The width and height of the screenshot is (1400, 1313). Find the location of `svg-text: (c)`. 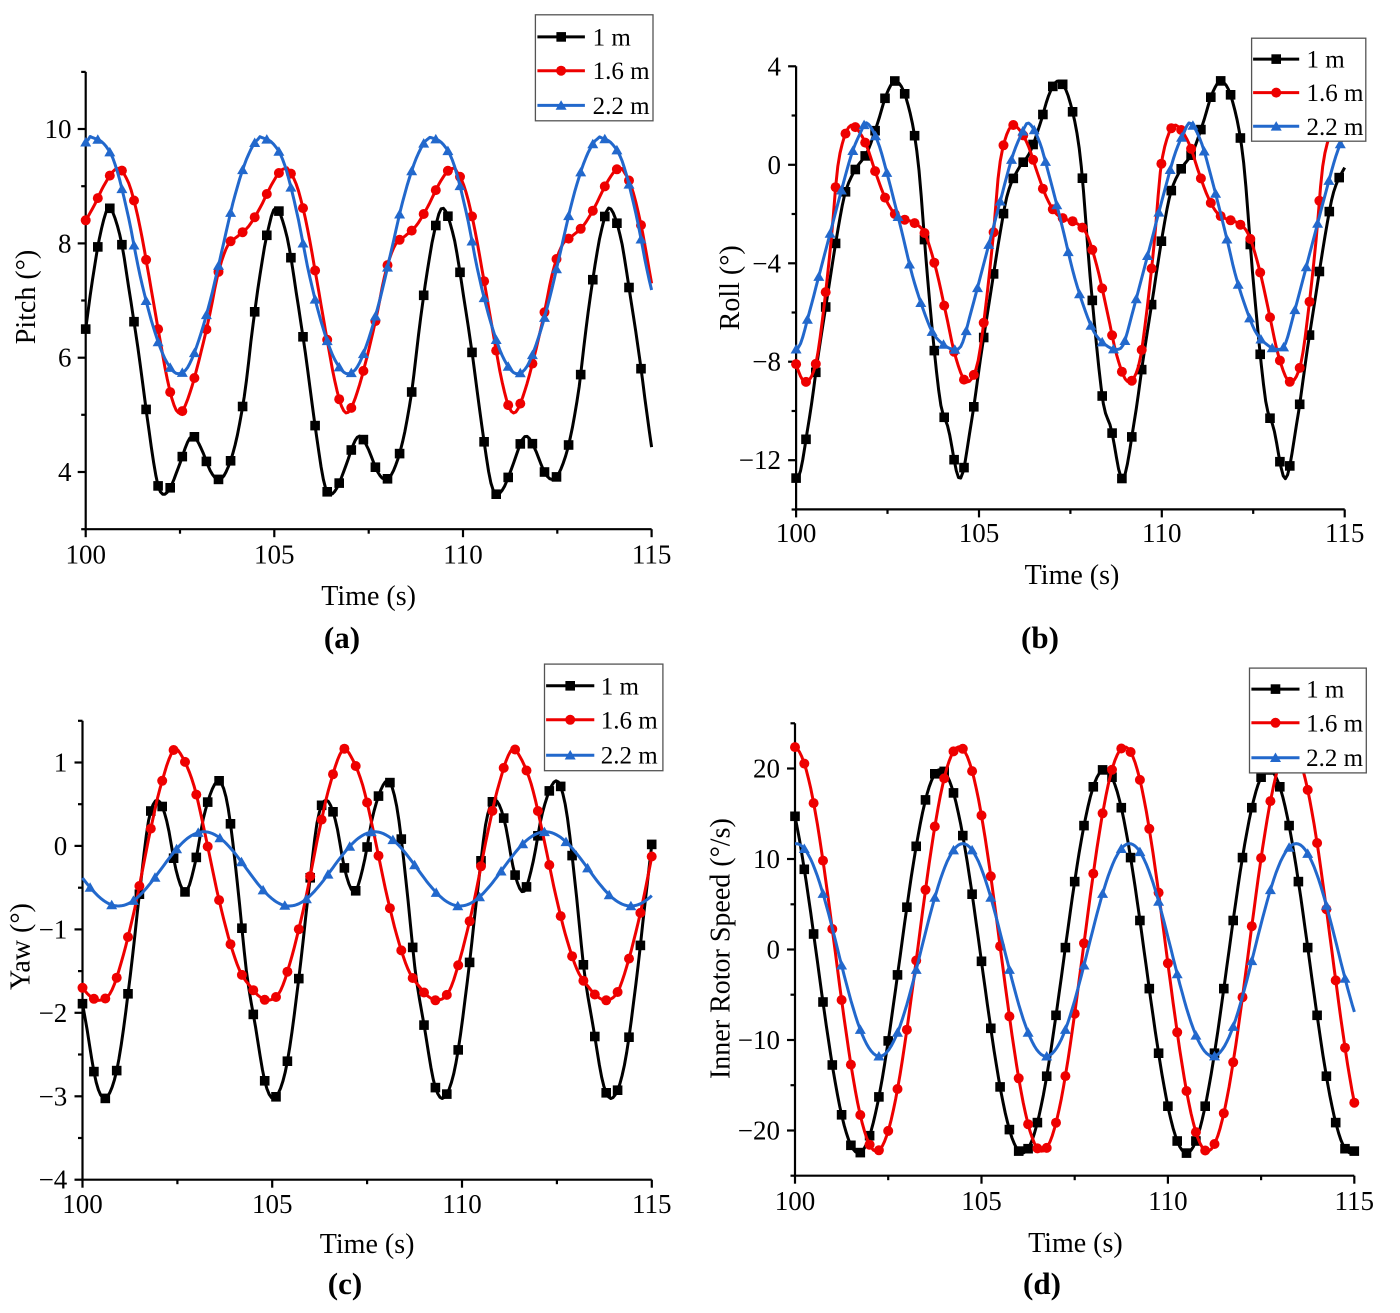

svg-text: (c) is located at coordinates (345, 1283).